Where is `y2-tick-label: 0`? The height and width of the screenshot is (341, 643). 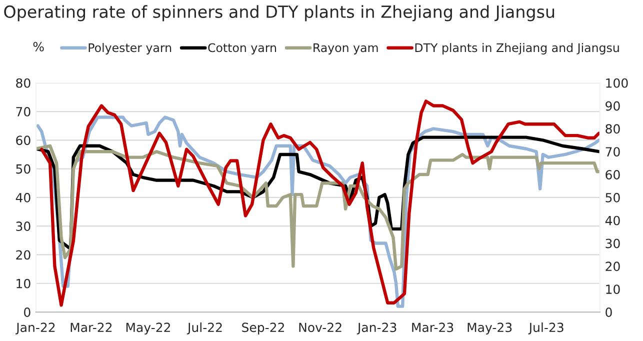
y2-tick-label: 0 is located at coordinates (609, 312).